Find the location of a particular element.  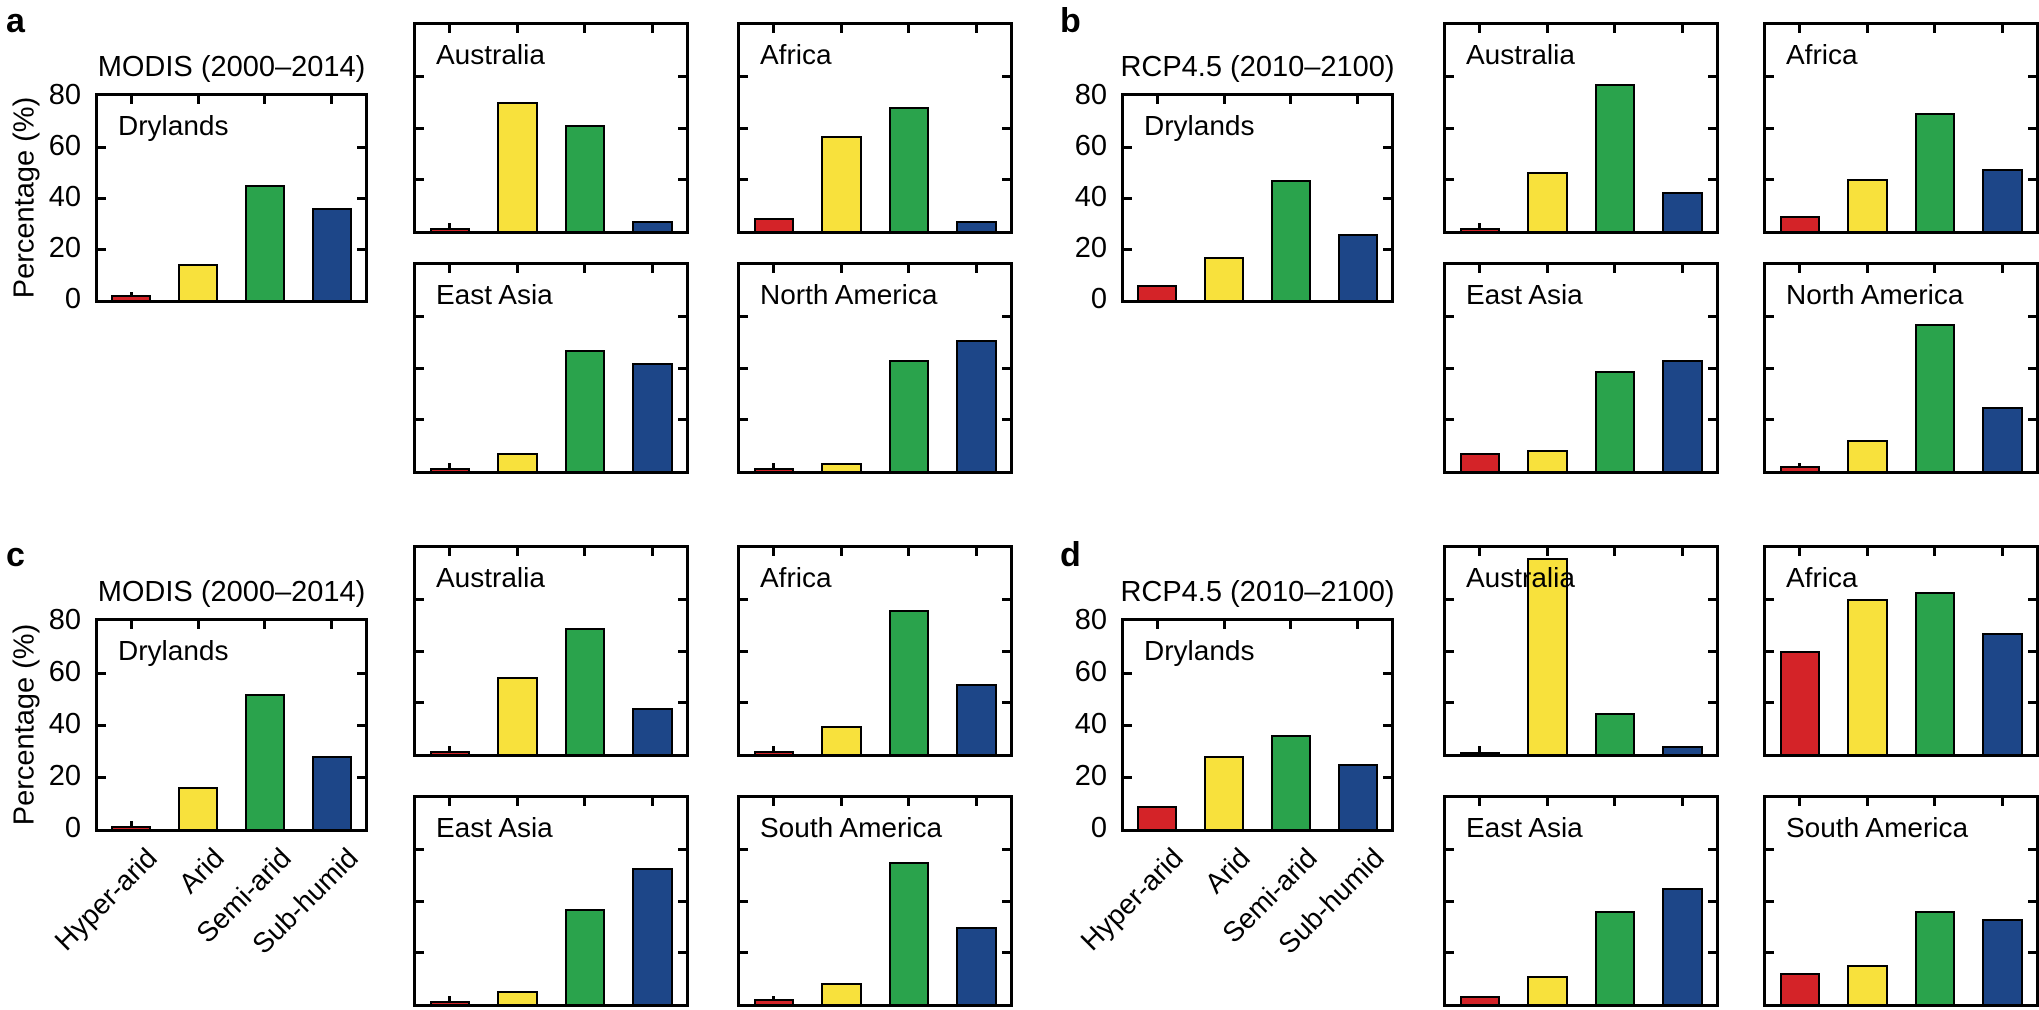

chart-a-australia: Australia is located at coordinates (551, 128).